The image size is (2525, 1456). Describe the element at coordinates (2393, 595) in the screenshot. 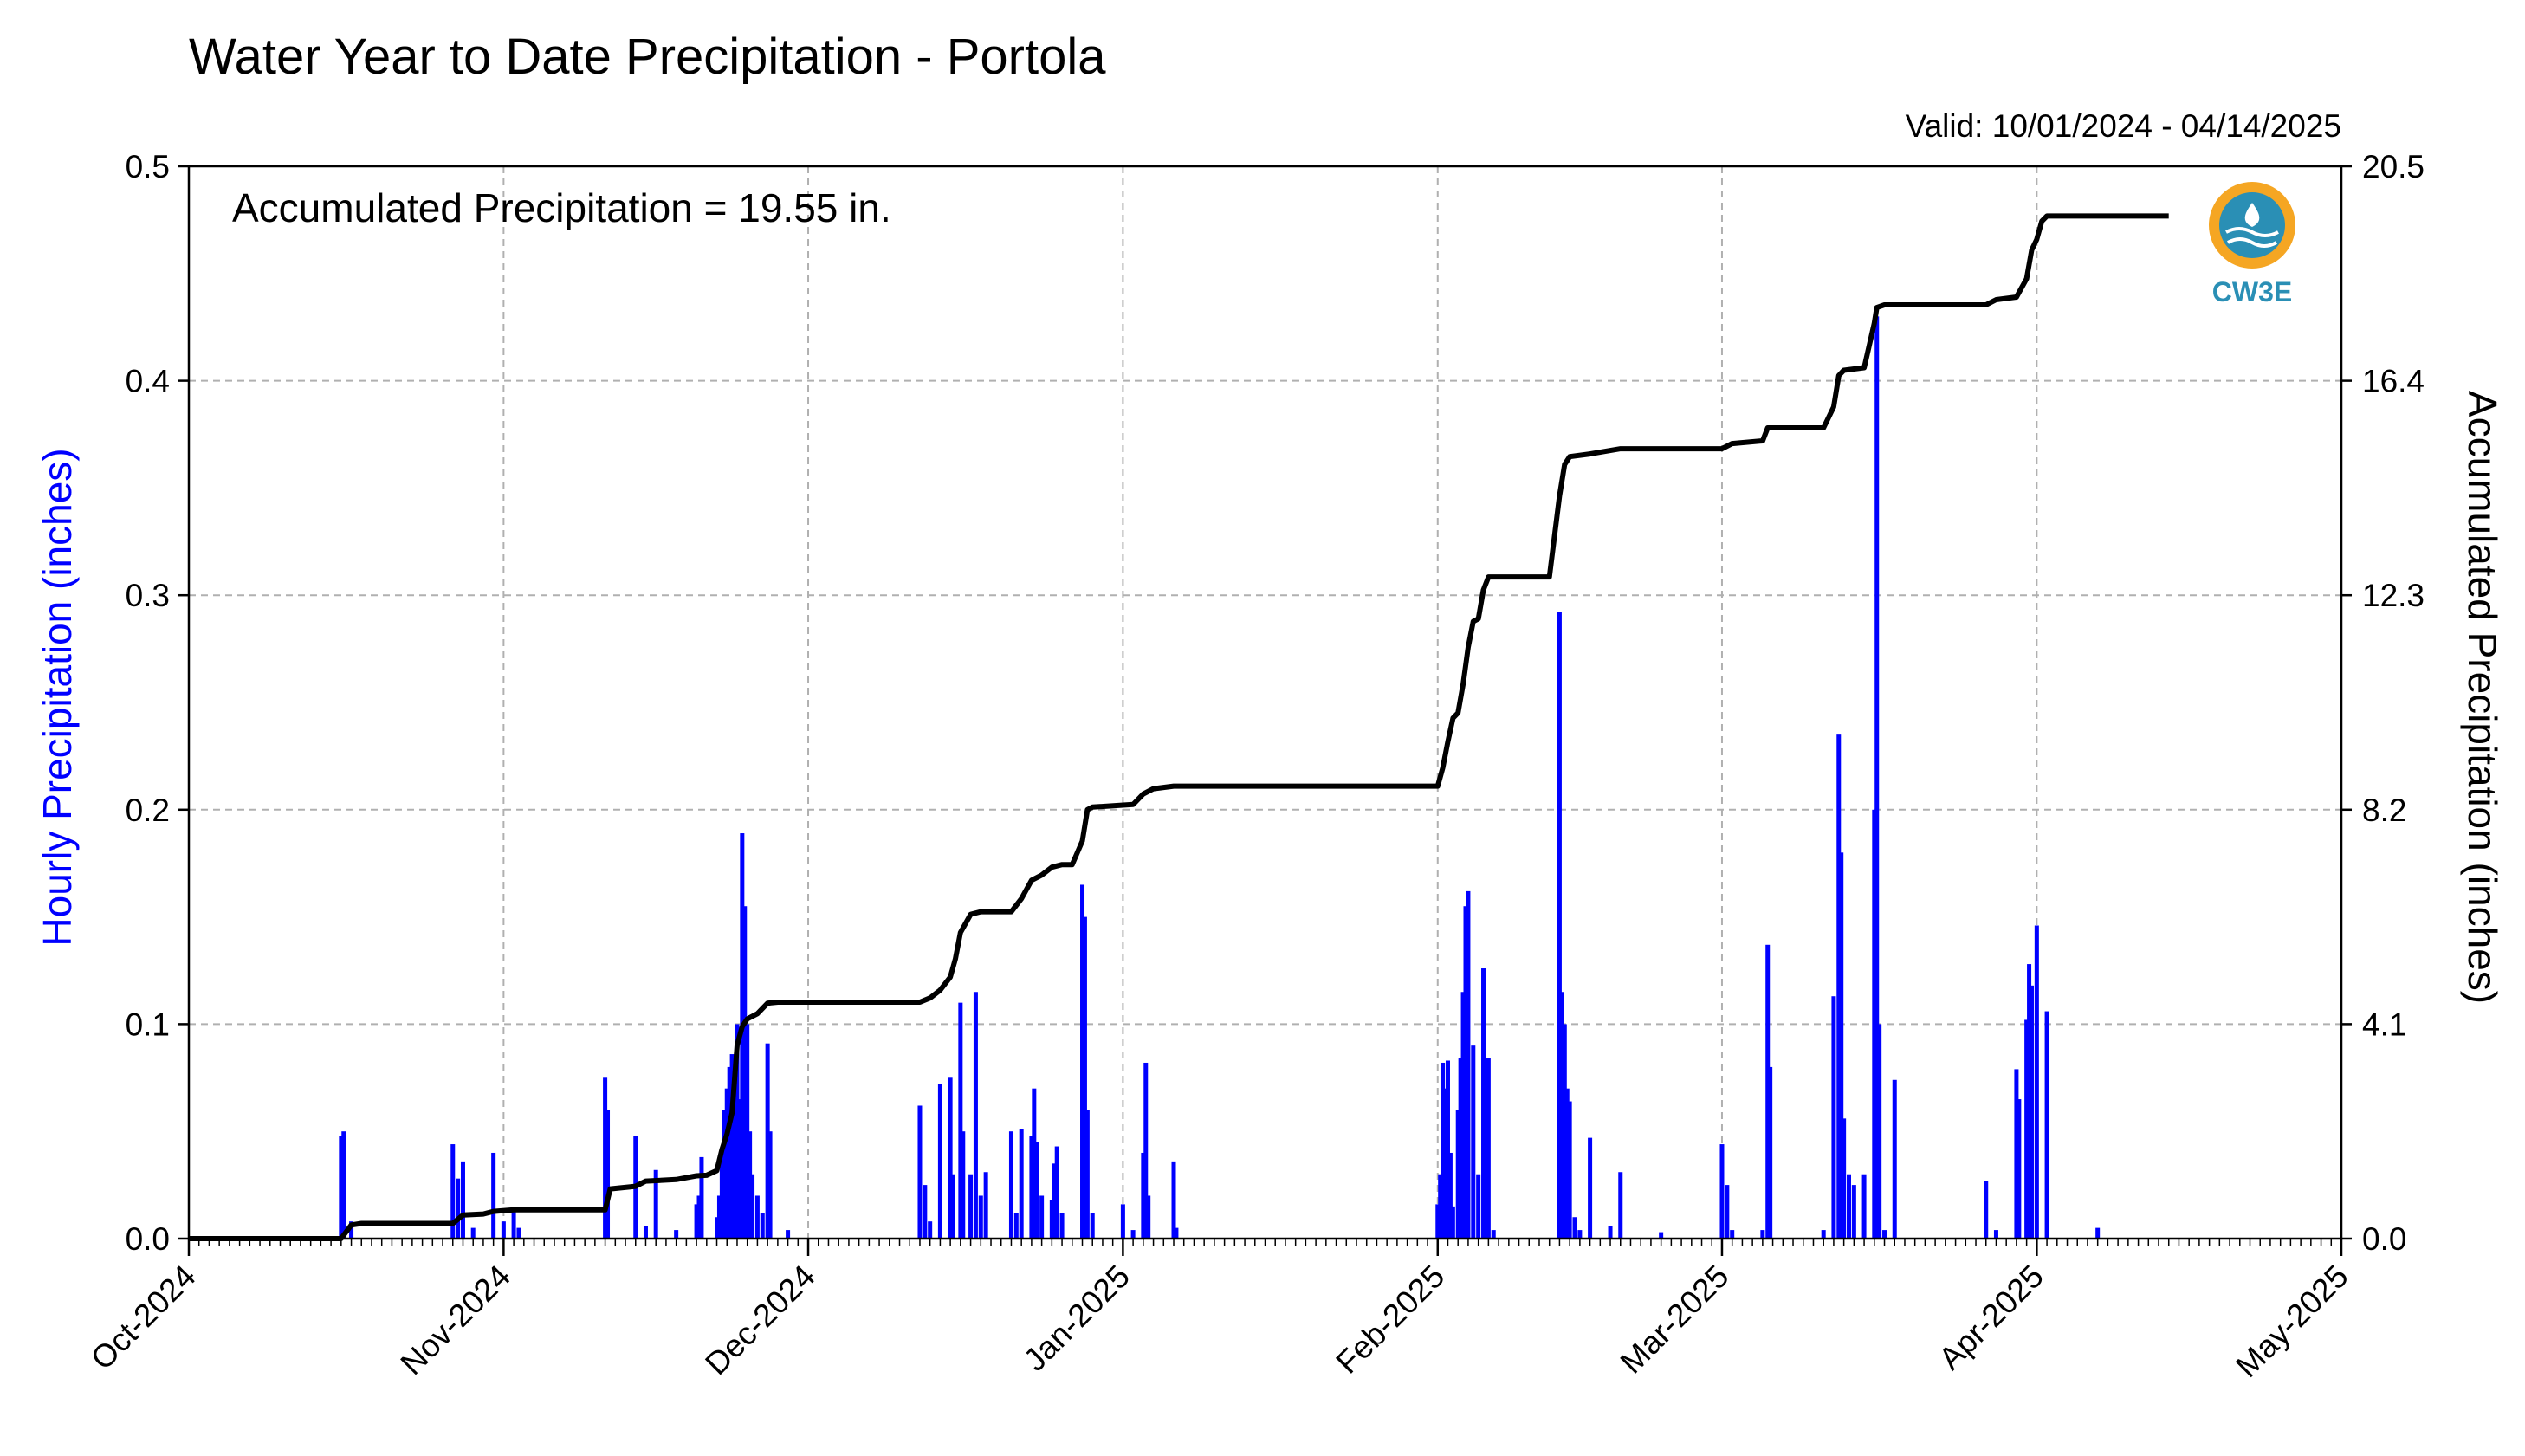

I see `y-tick-label-right: 12.3` at that location.